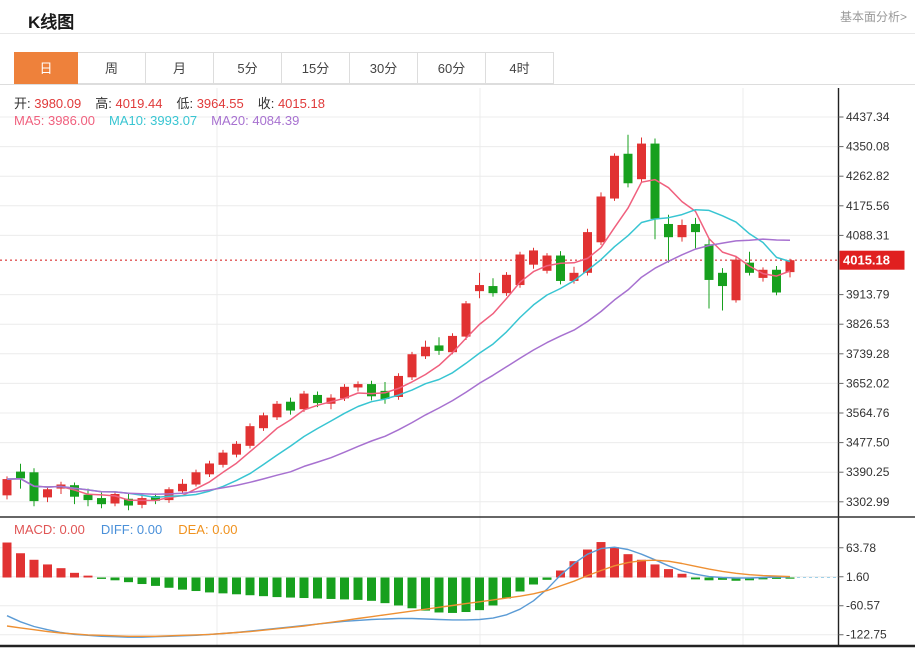  Describe the element at coordinates (105, 103) in the screenshot. I see `legend-label: 高:` at that location.